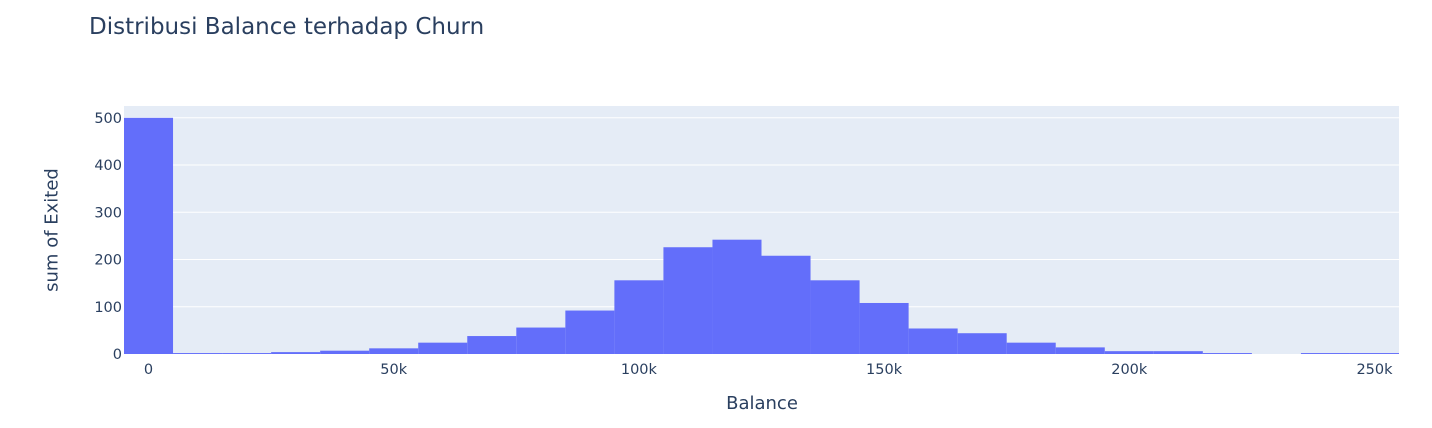 The height and width of the screenshot is (428, 1432). What do you see at coordinates (762, 403) in the screenshot?
I see `x-axis-label: Balance` at bounding box center [762, 403].